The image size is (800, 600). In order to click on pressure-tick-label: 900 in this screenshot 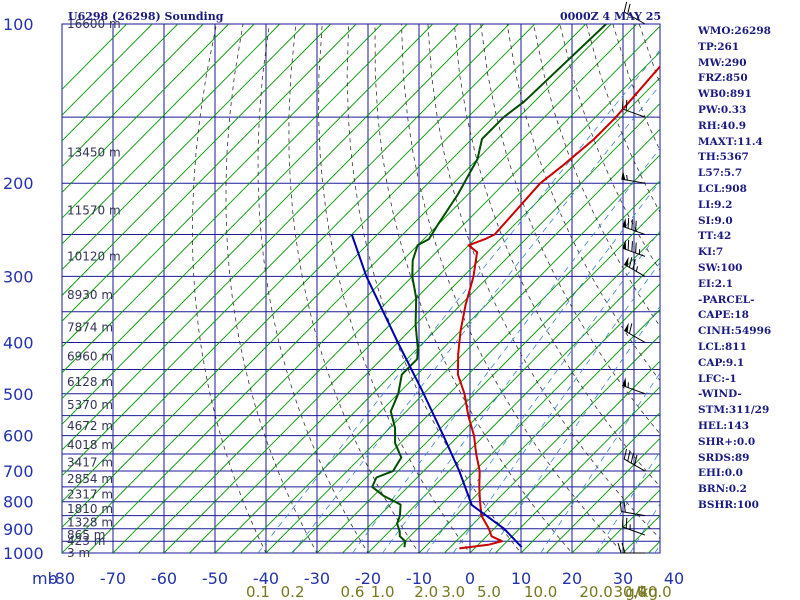, I will do `click(18, 529)`.